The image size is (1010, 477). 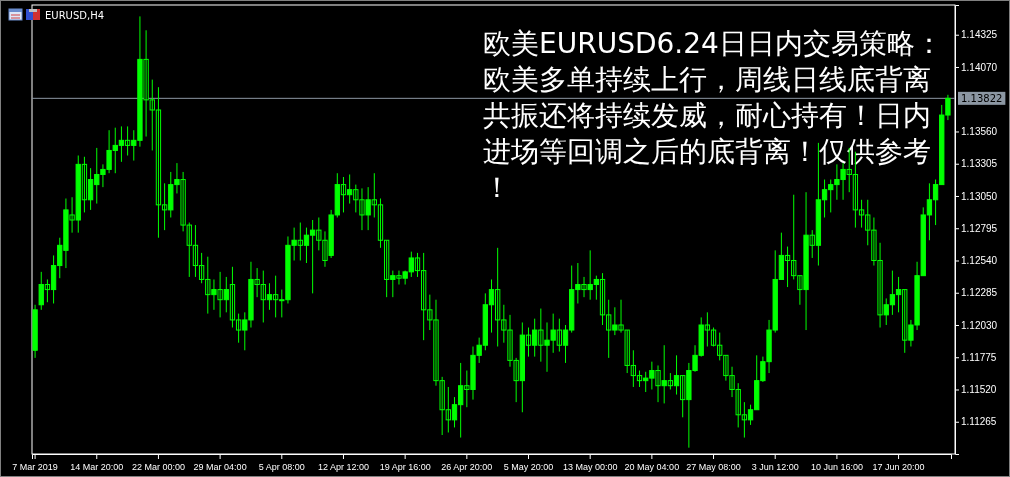 I want to click on x-tick-label: 12 Apr 12:00, so click(x=343, y=467).